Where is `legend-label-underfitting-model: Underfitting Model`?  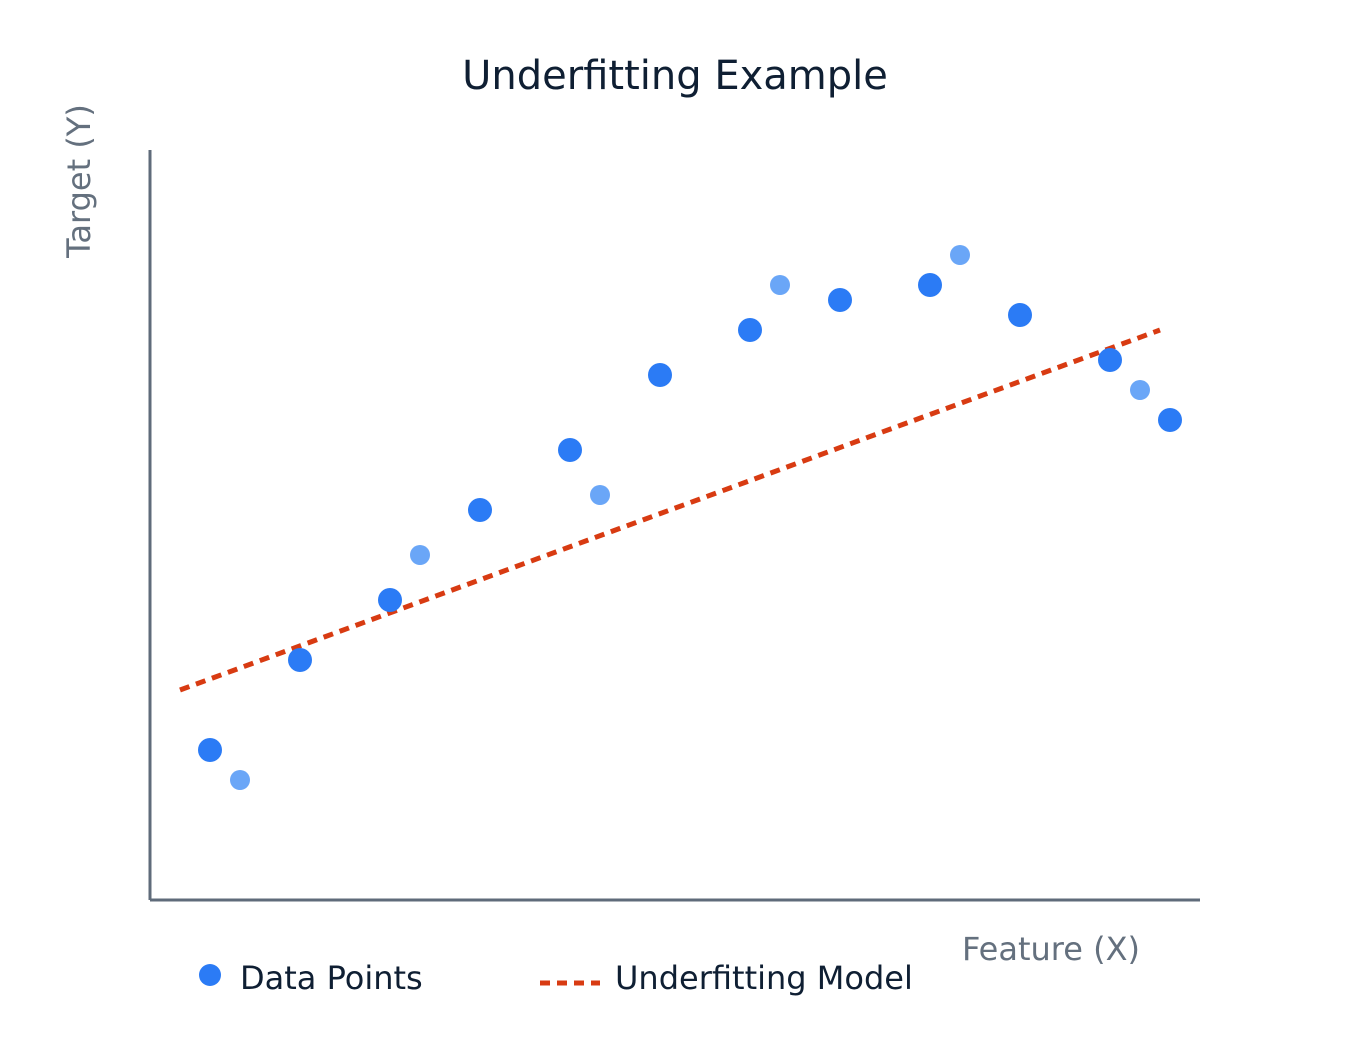
legend-label-underfitting-model: Underfitting Model is located at coordinates (764, 978).